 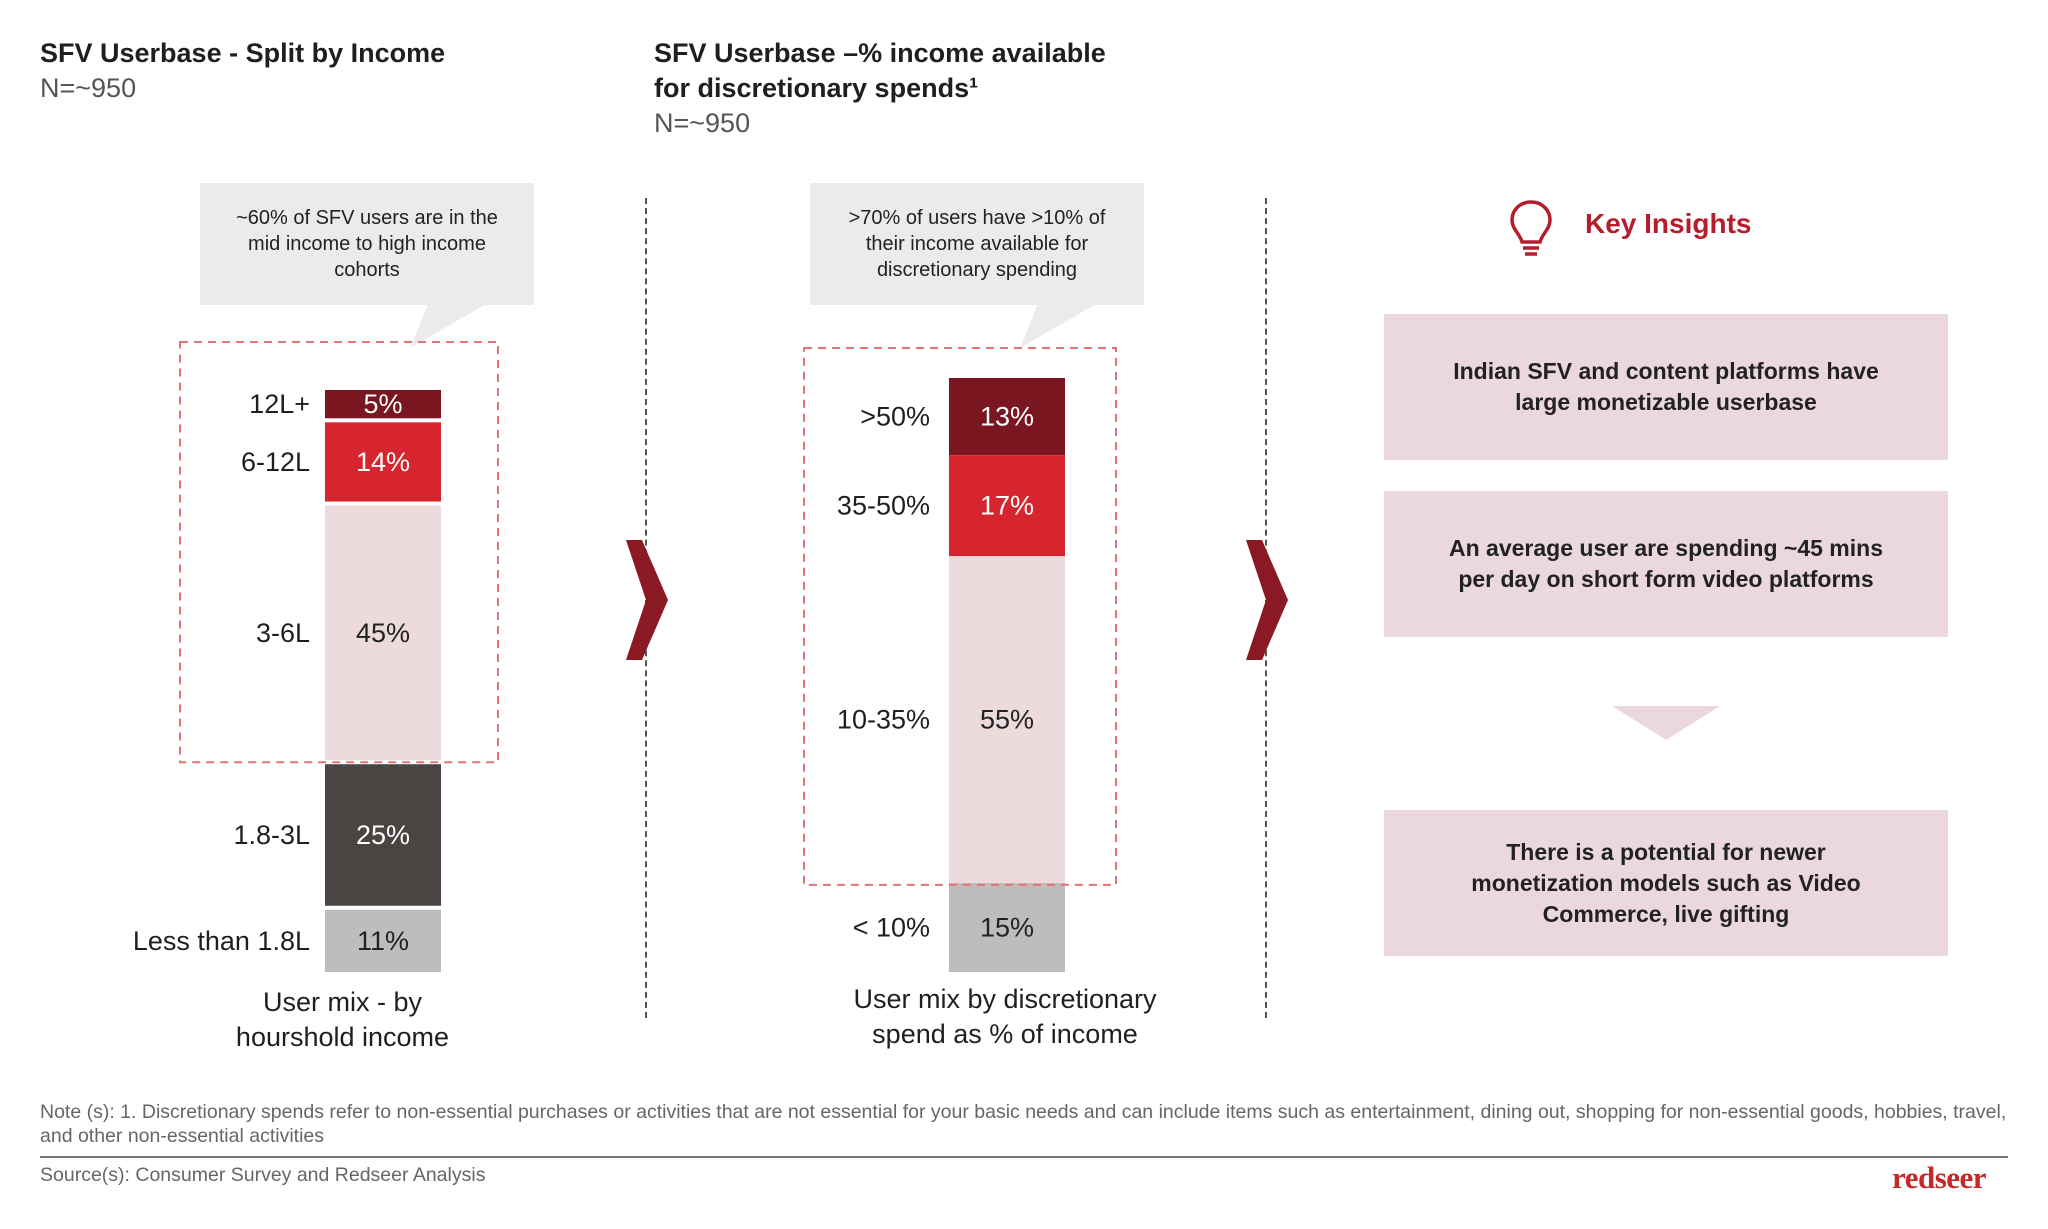 What do you see at coordinates (342, 1037) in the screenshot?
I see `left-x-axis-label-line2: hourshold income` at bounding box center [342, 1037].